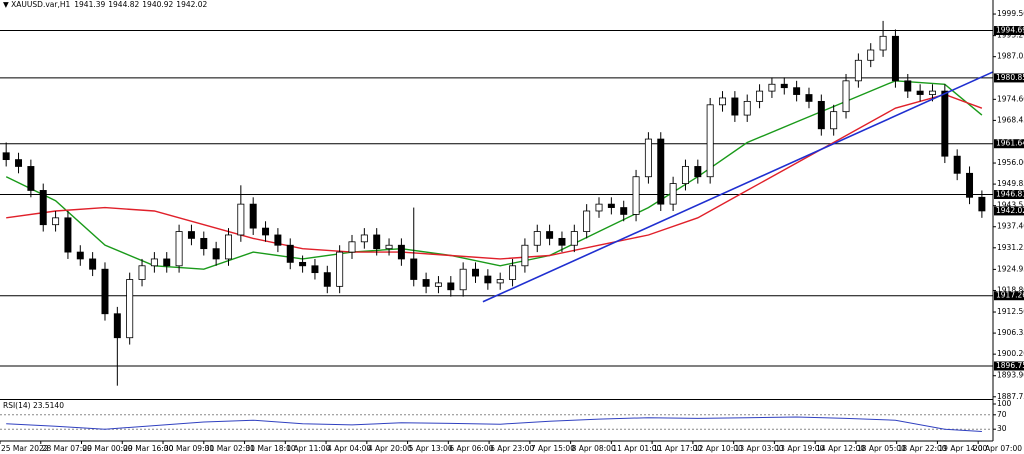 This screenshot has height=454, width=1024. Describe the element at coordinates (1010, 311) in the screenshot. I see `y-tick-label: 1912.50` at that location.